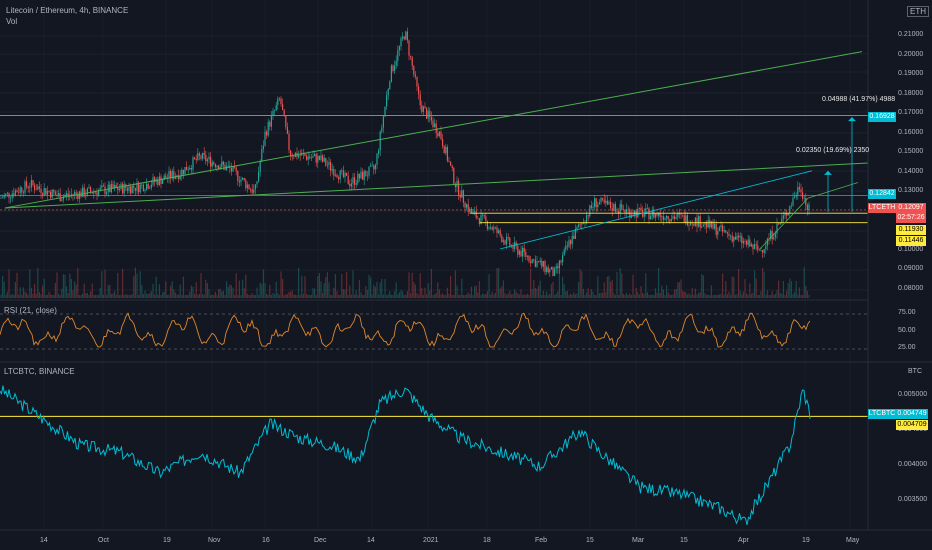  I want to click on price-axis-label: 0.09000, so click(911, 269).